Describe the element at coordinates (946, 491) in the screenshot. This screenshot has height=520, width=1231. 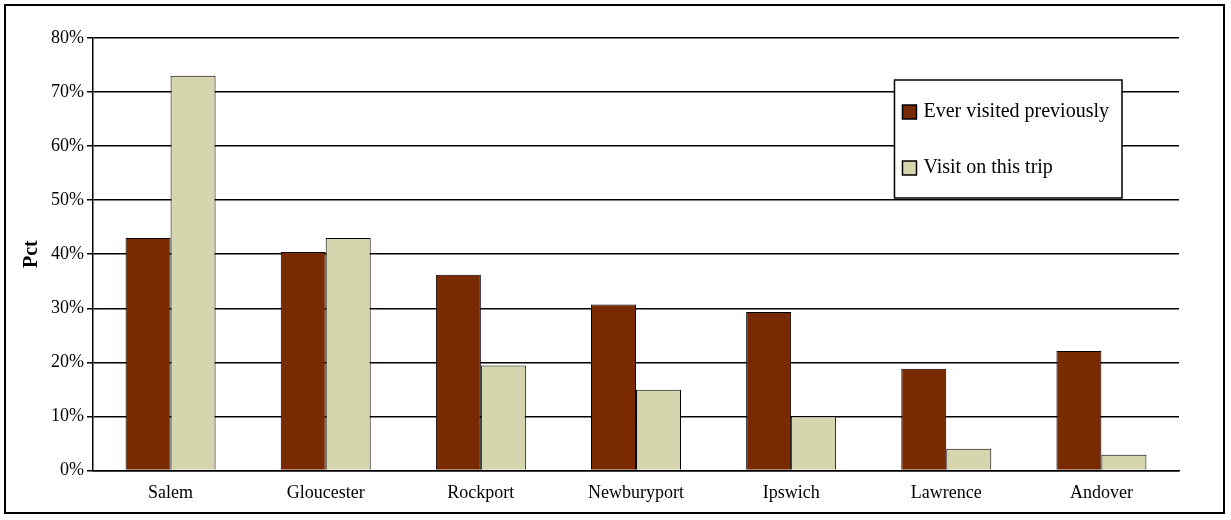
I see `x-tick-label: Lawrence` at that location.